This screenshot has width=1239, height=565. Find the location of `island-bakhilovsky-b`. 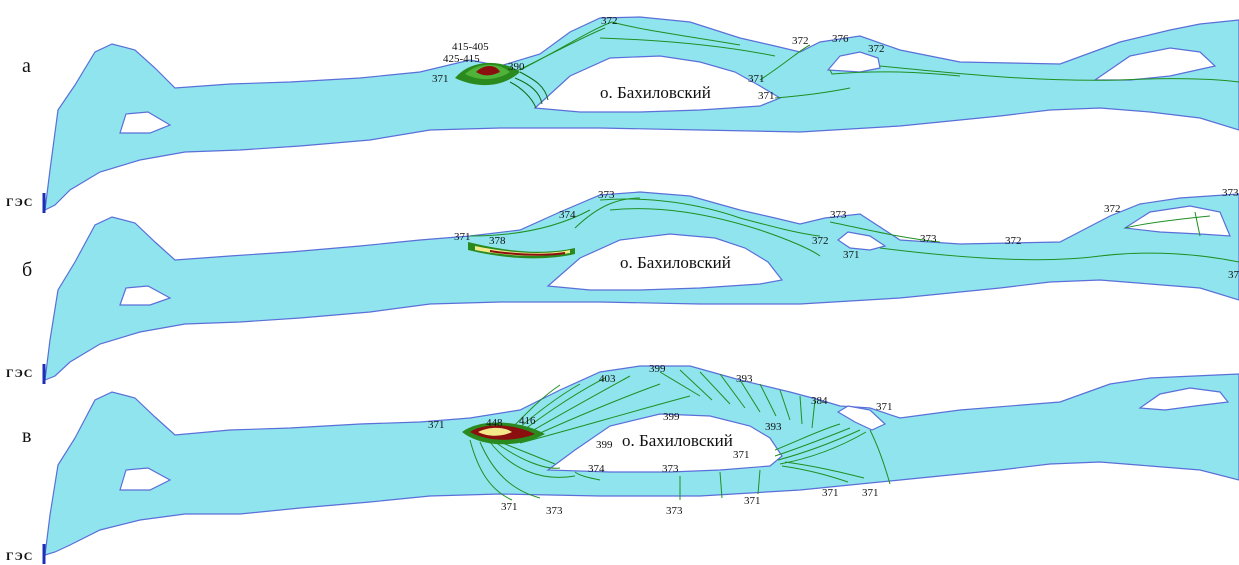

island-bakhilovsky-b is located at coordinates (665, 262).